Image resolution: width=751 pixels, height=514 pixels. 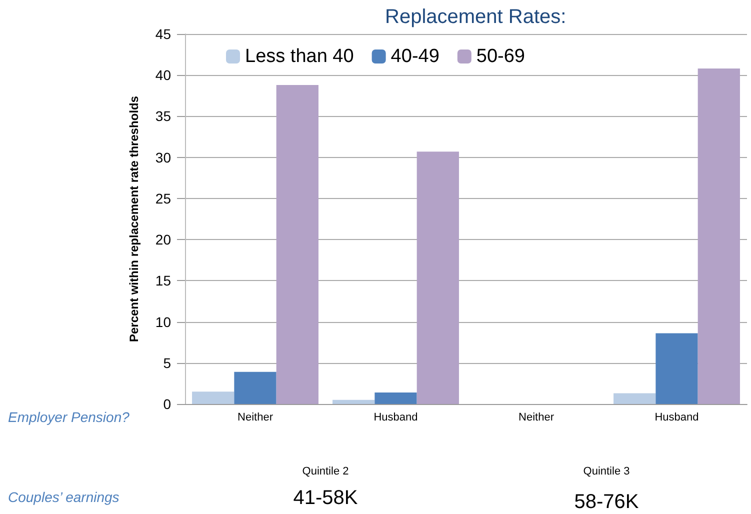 What do you see at coordinates (606, 472) in the screenshot?
I see `text: Quintile 3` at bounding box center [606, 472].